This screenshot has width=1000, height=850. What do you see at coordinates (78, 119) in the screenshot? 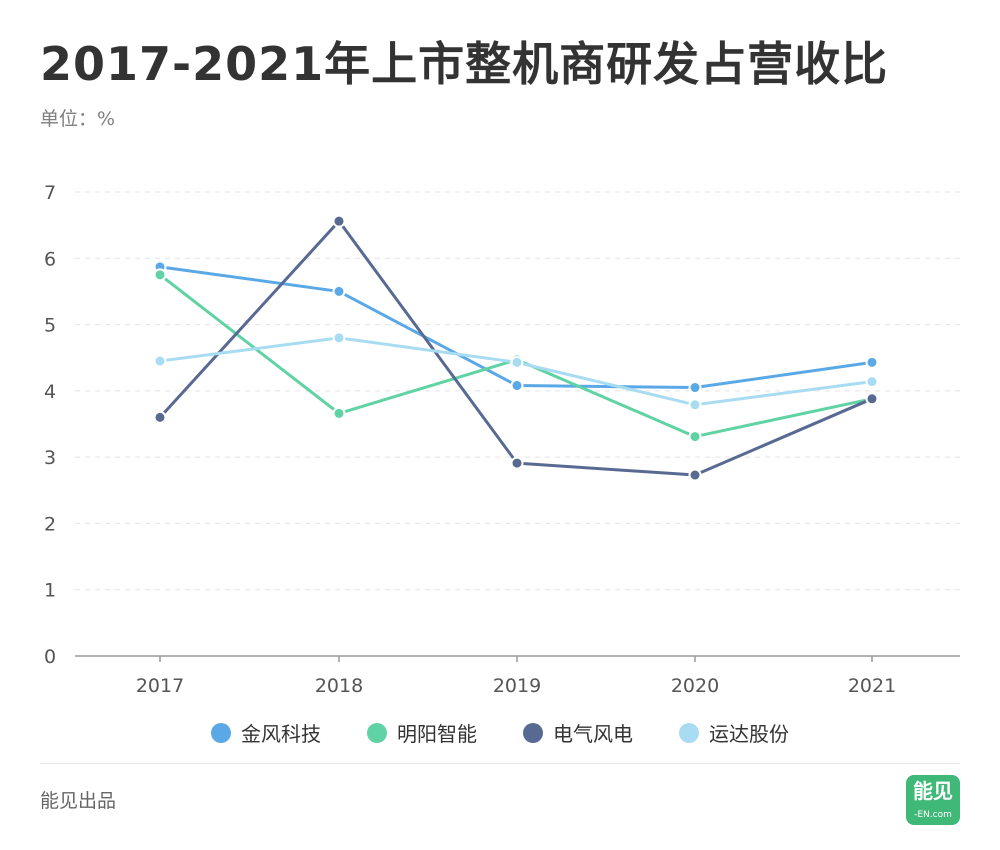
I see `unit-label: 单位：%` at bounding box center [78, 119].